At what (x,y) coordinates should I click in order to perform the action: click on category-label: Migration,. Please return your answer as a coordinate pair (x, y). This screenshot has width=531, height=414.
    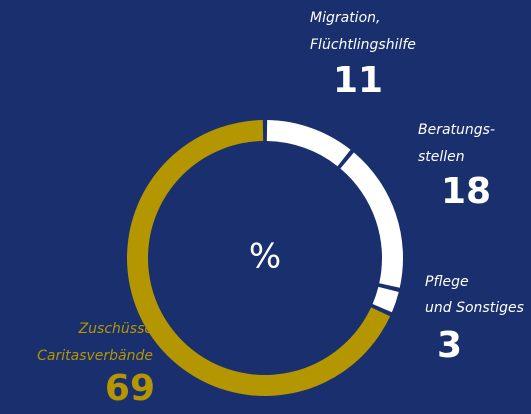
    Looking at the image, I should click on (345, 18).